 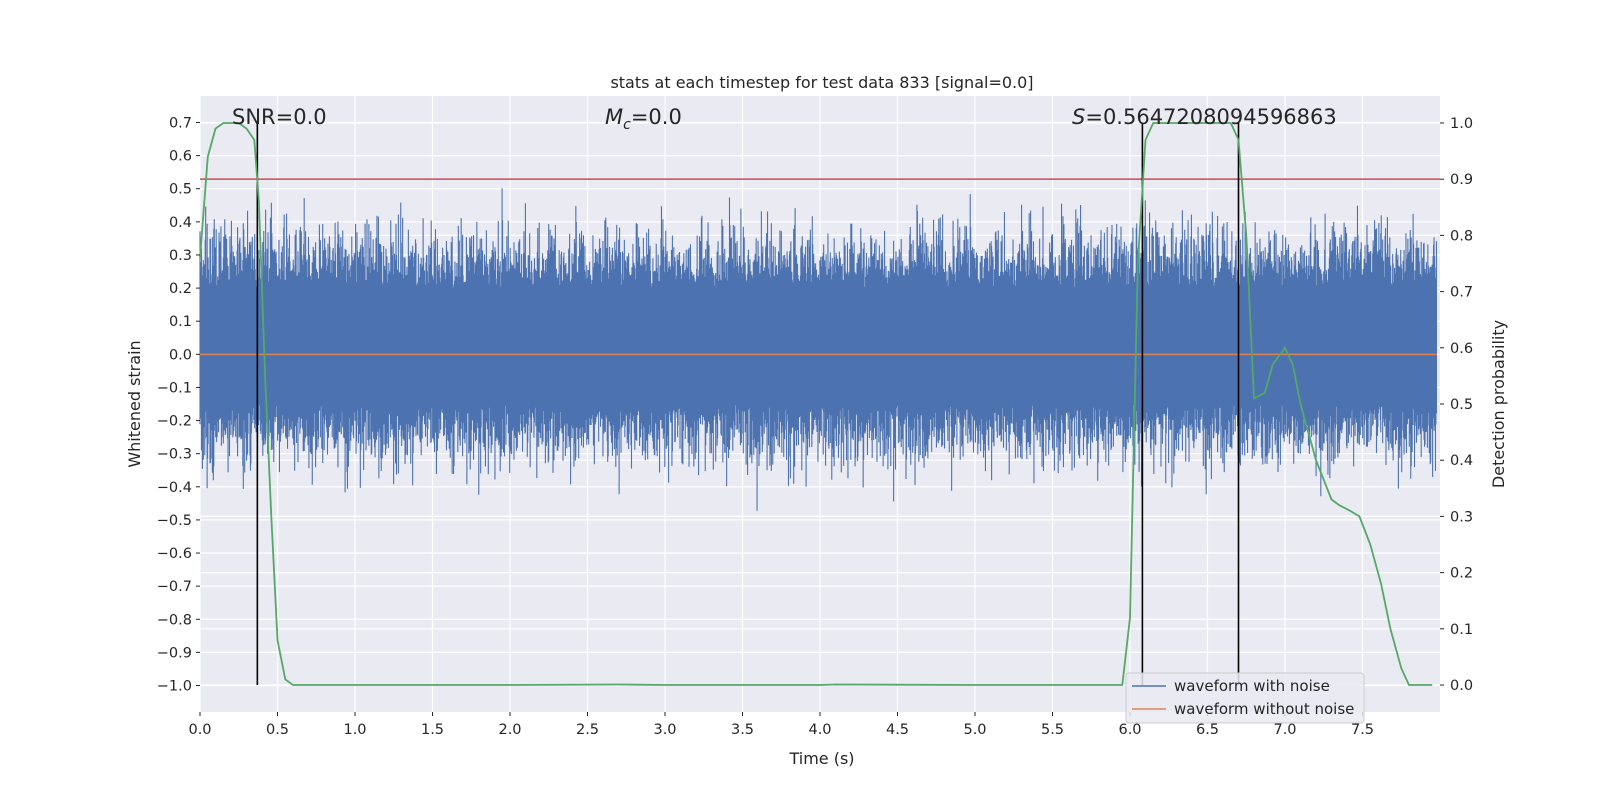 What do you see at coordinates (134, 403) in the screenshot?
I see `y-axis-label: Whitened strain` at bounding box center [134, 403].